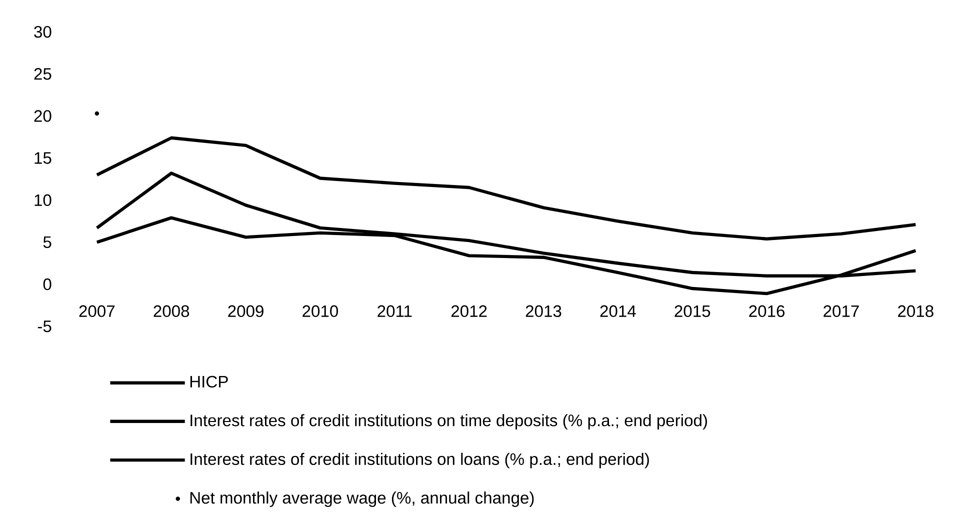 This screenshot has height=526, width=953. What do you see at coordinates (692, 311) in the screenshot?
I see `x-tick-label: 2015` at bounding box center [692, 311].